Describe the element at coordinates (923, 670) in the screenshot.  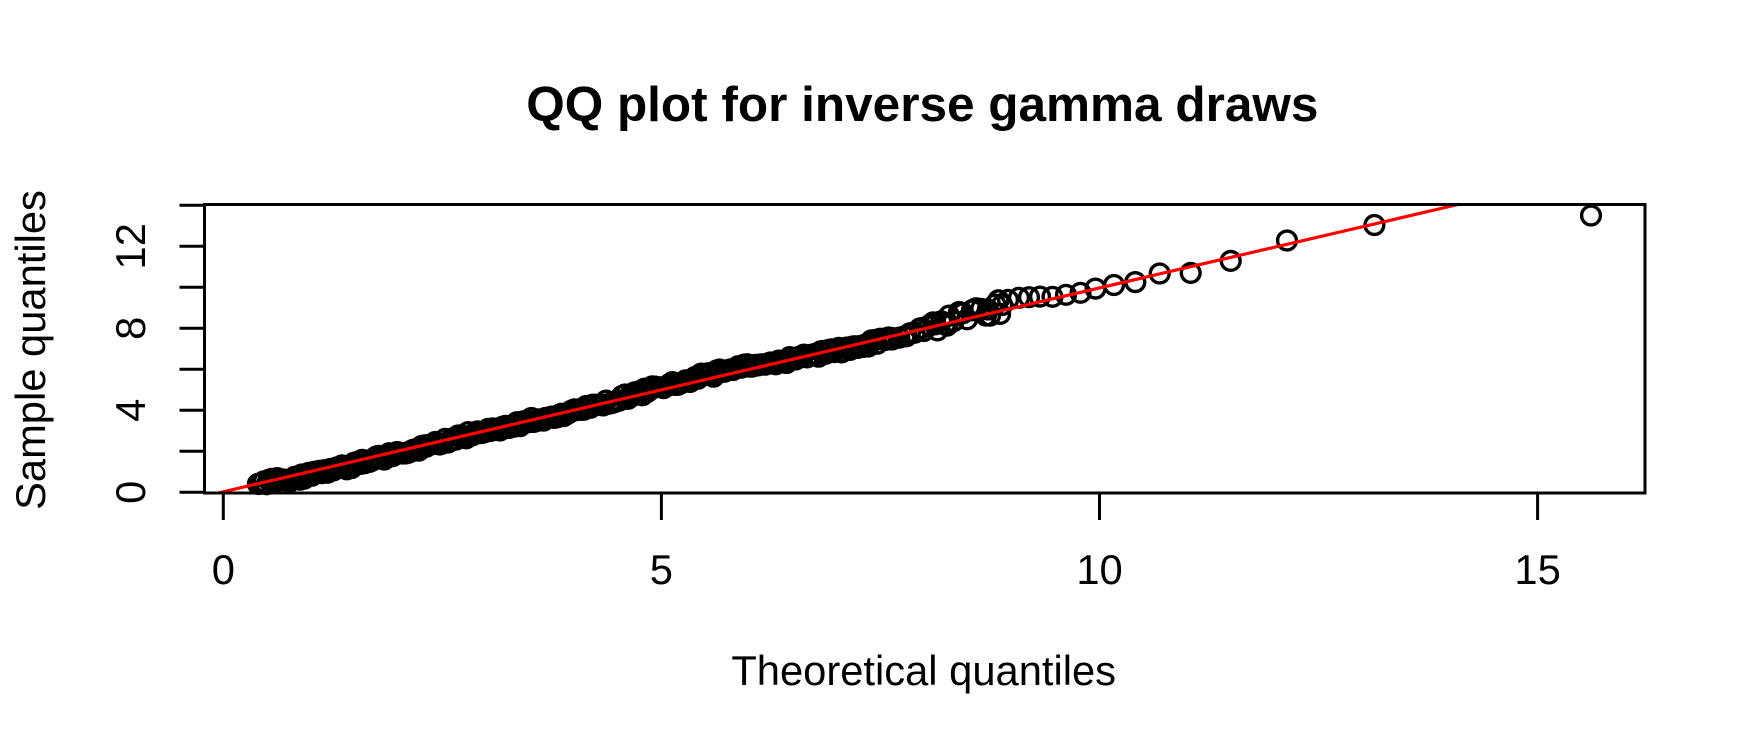
I see `svg-text: Theoretical quantiles` at that location.